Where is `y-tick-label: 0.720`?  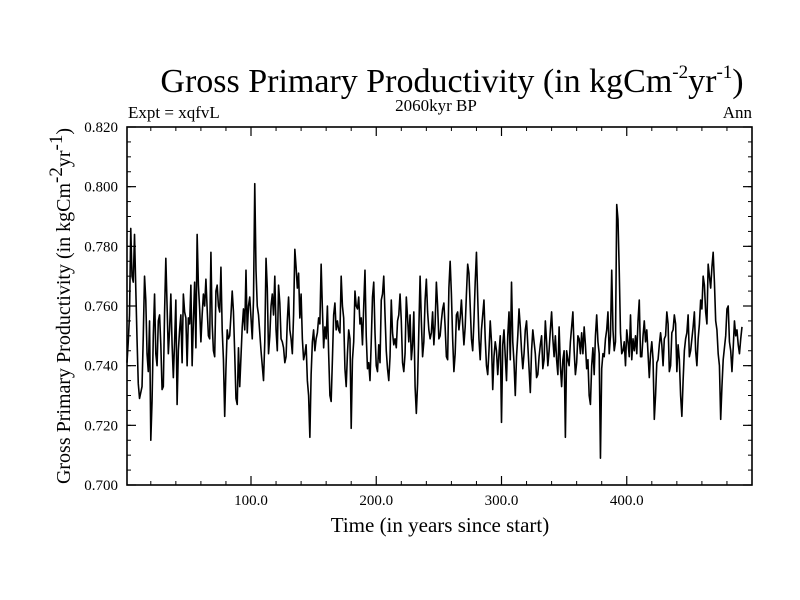 y-tick-label: 0.720 is located at coordinates (101, 426).